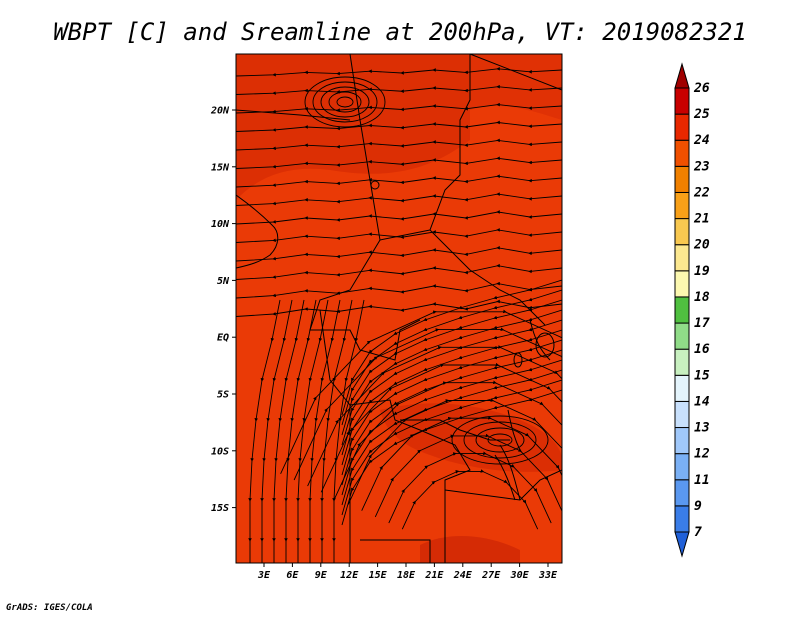 The height and width of the screenshot is (618, 800). I want to click on colorbar-label: 18, so click(702, 297).